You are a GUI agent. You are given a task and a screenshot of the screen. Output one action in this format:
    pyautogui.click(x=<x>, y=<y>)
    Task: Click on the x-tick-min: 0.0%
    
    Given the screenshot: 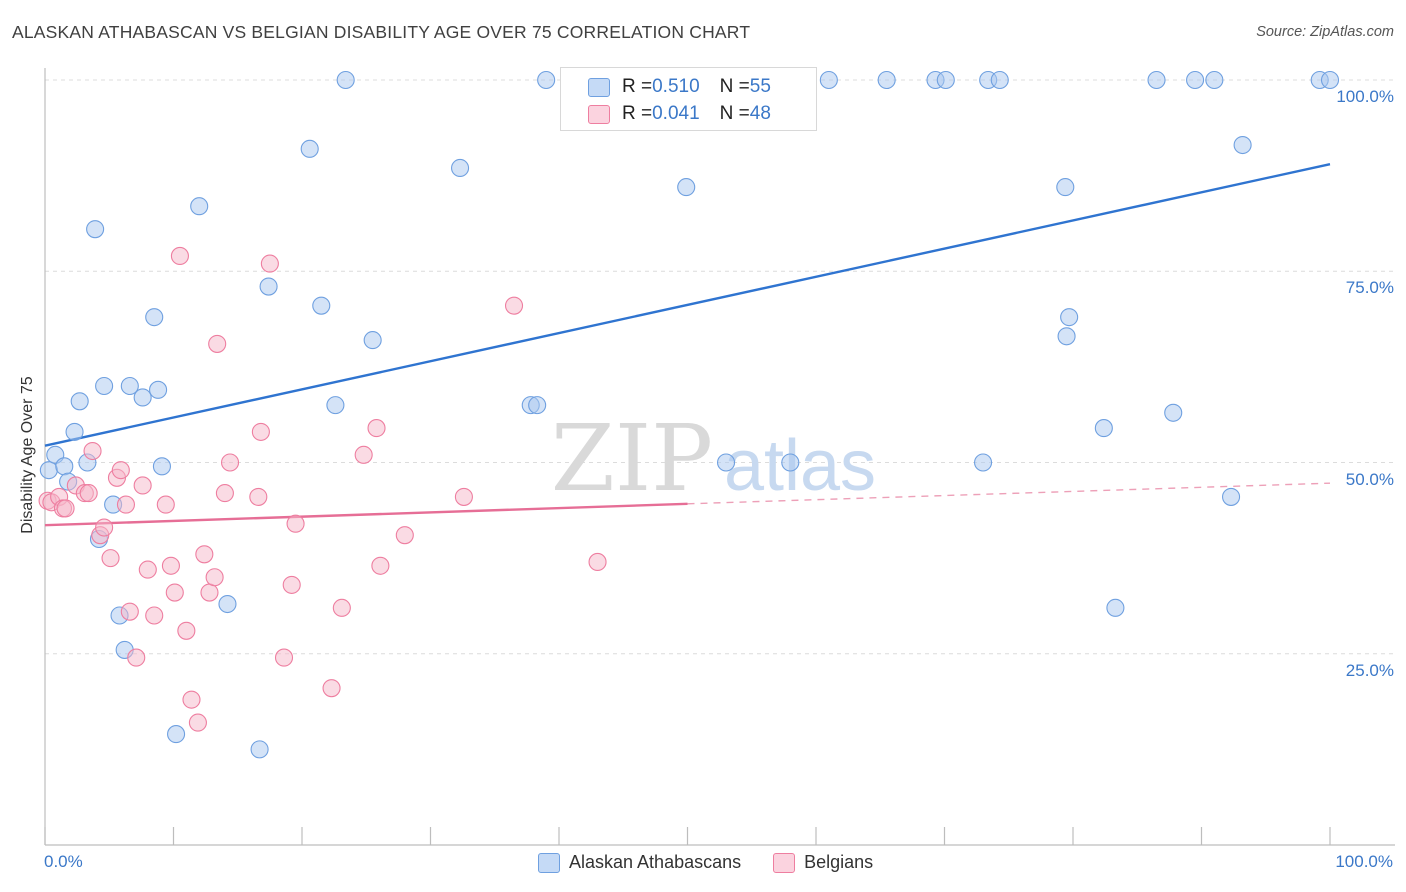 What is the action you would take?
    pyautogui.click(x=63, y=861)
    